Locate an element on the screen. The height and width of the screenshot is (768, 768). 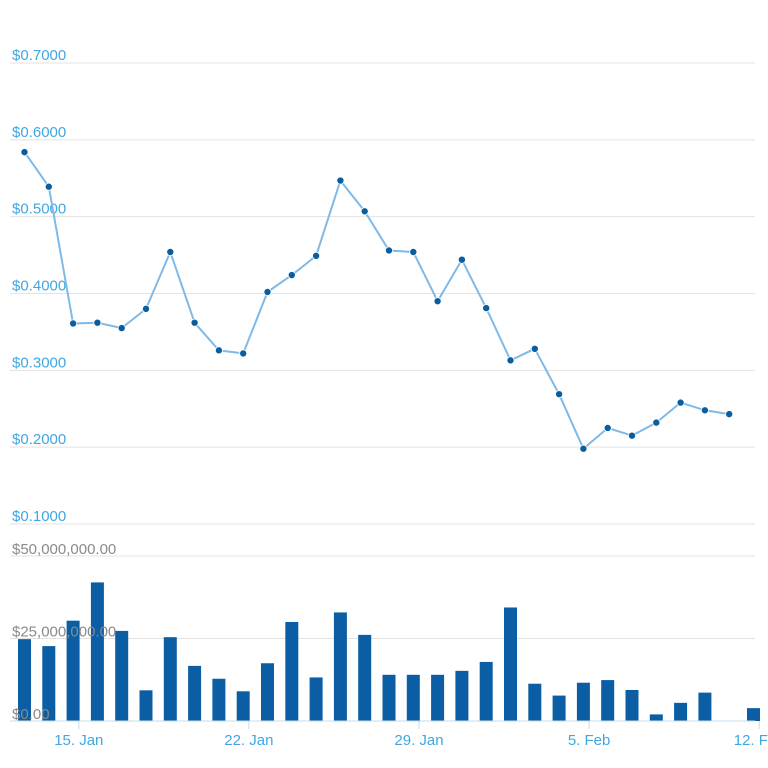
x-tick-label: 22. Jan is located at coordinates (248, 740).